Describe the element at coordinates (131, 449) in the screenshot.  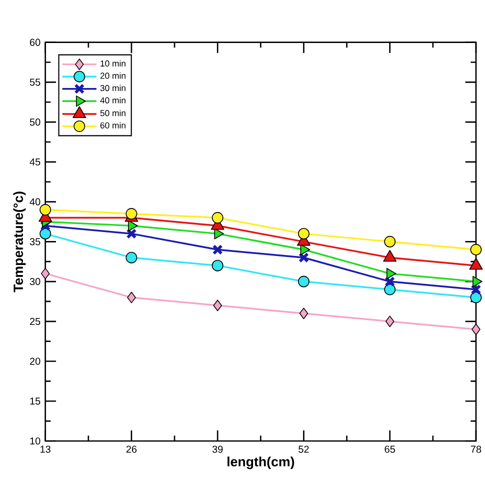
I see `x-tick-label: 26` at that location.